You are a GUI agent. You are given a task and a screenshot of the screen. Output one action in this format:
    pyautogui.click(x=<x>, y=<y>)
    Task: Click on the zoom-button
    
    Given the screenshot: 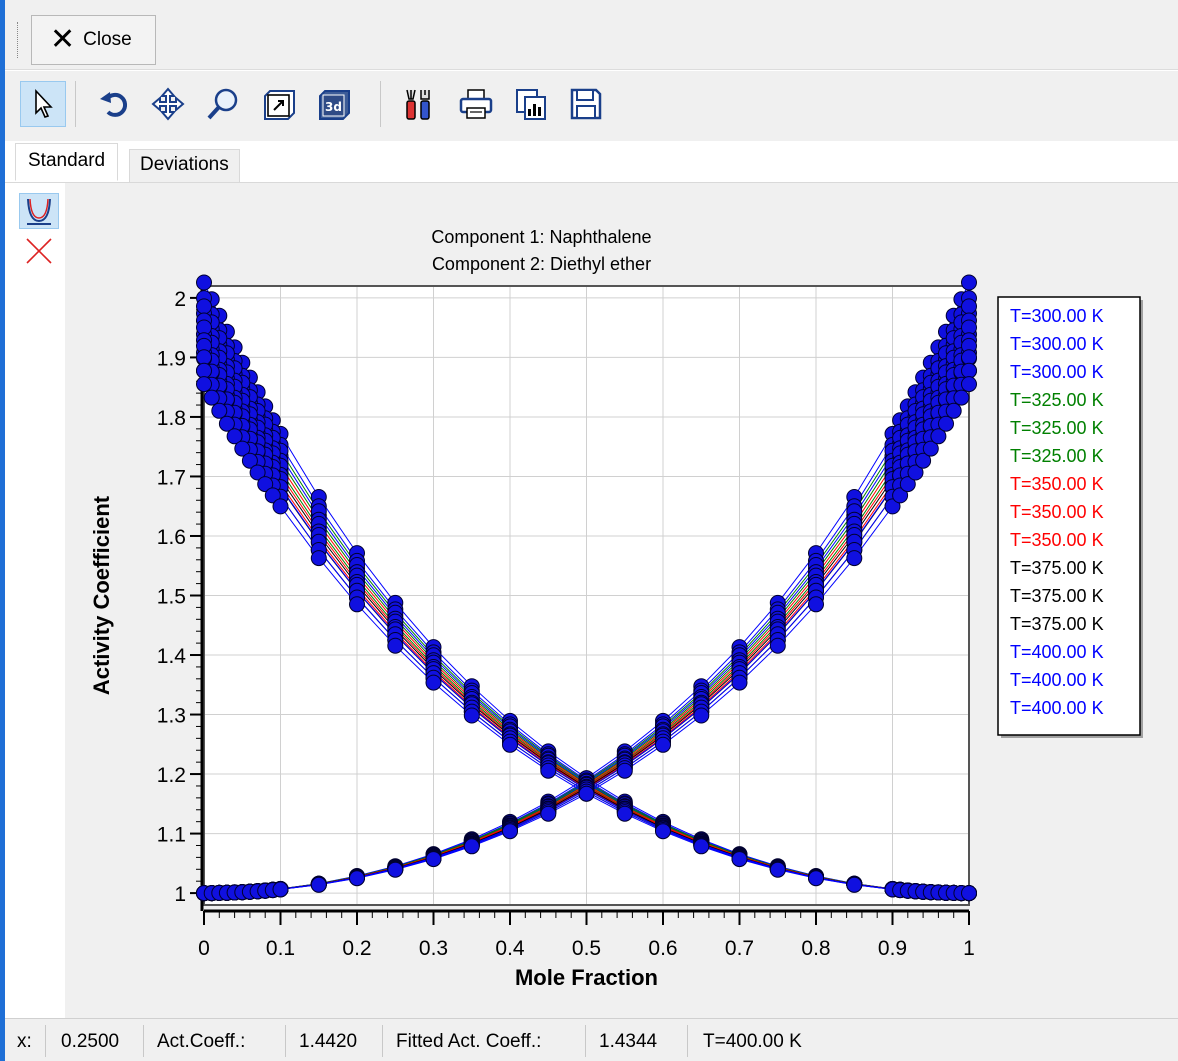 What is the action you would take?
    pyautogui.click(x=223, y=104)
    